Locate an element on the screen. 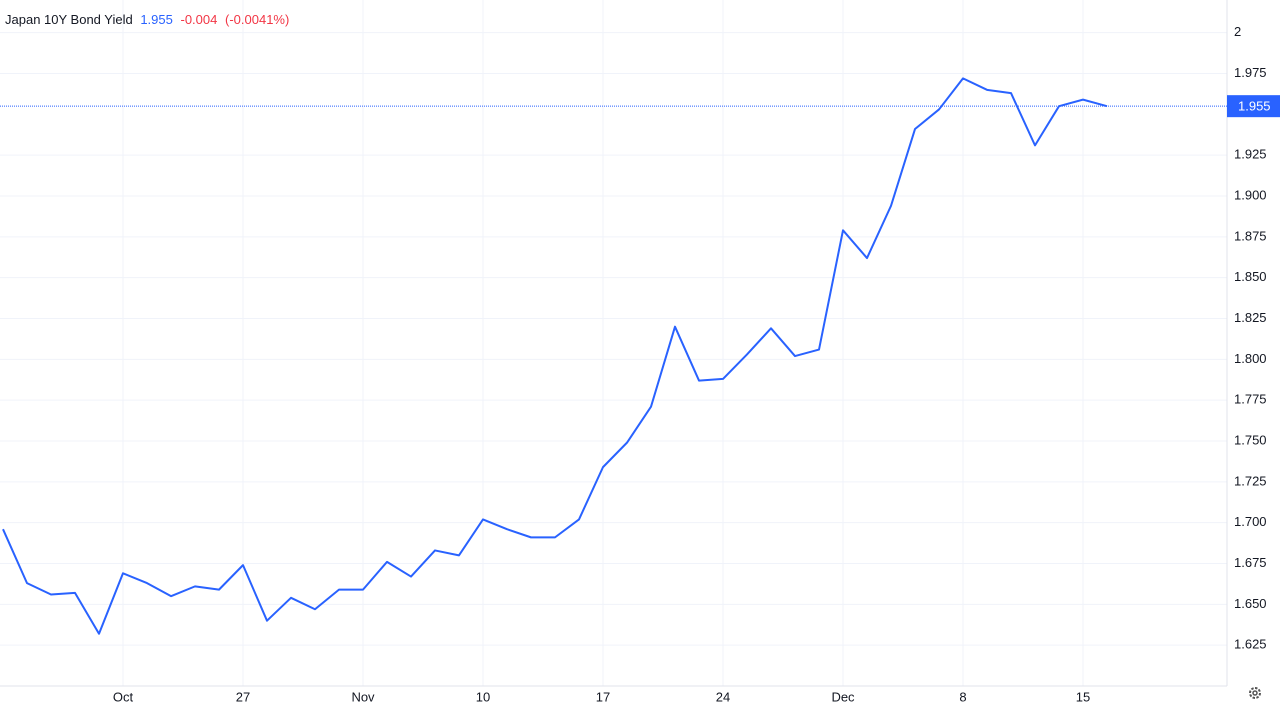  x-tick-label: 24 is located at coordinates (723, 696).